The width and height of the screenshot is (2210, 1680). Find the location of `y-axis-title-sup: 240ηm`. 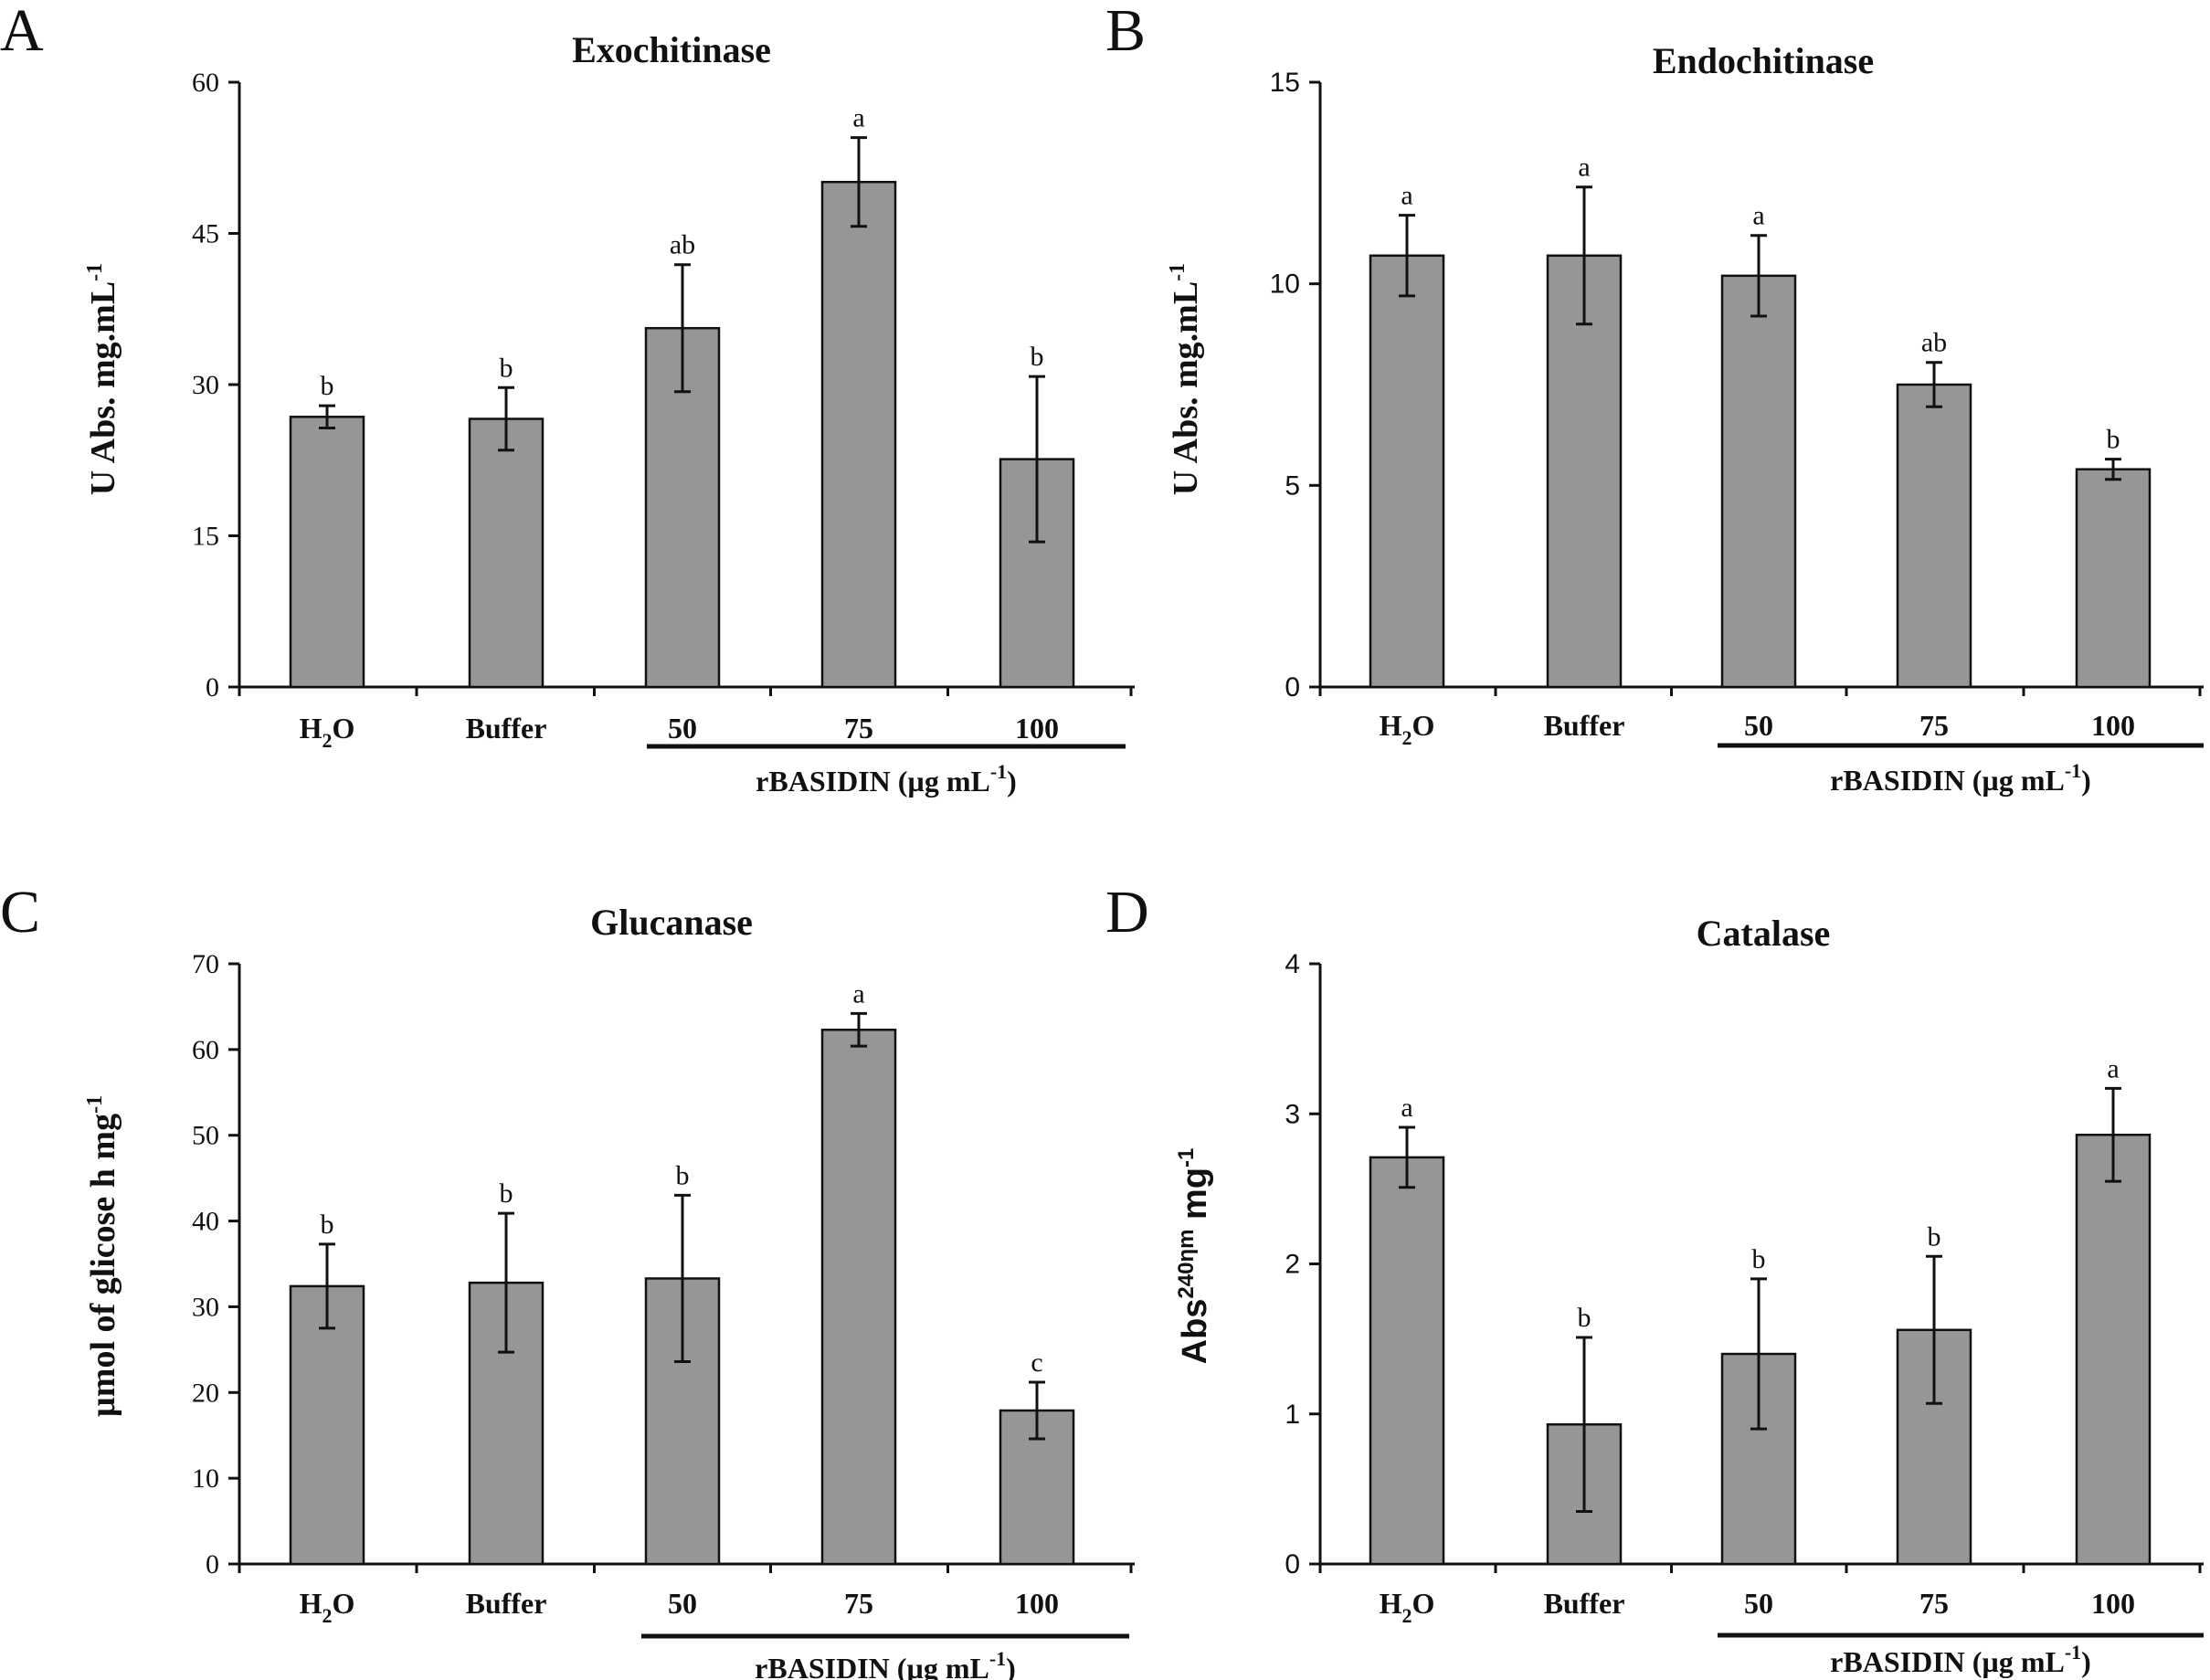

y-axis-title-sup: 240ηm is located at coordinates (1187, 1265).